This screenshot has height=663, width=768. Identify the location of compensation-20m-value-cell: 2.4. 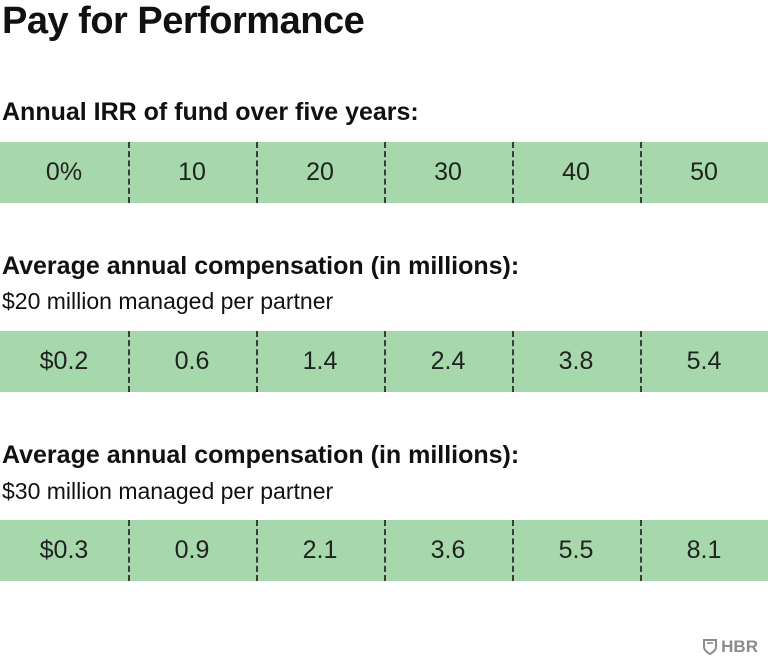
(448, 361).